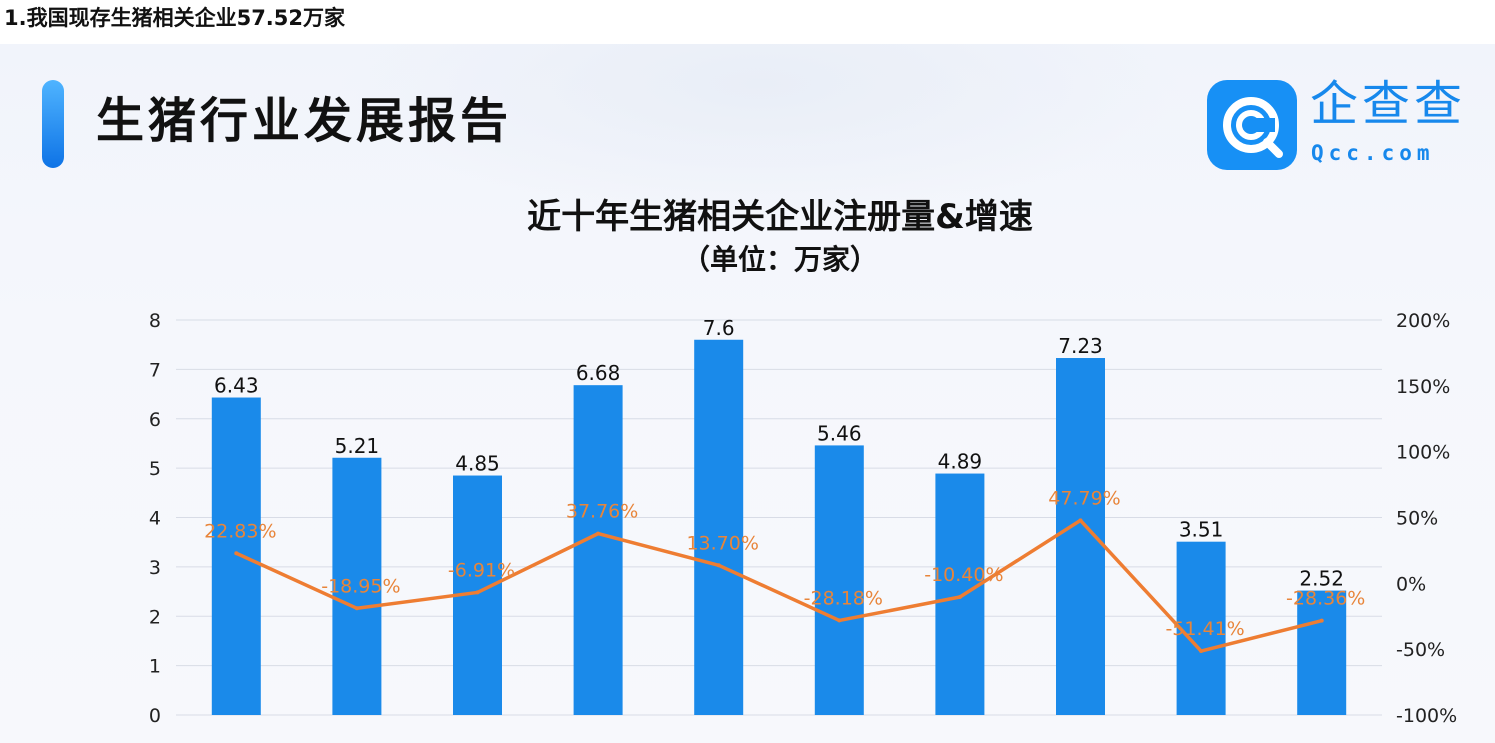 The height and width of the screenshot is (743, 1495). What do you see at coordinates (1322, 742) in the screenshot?
I see `x-tick-label: 2022` at bounding box center [1322, 742].